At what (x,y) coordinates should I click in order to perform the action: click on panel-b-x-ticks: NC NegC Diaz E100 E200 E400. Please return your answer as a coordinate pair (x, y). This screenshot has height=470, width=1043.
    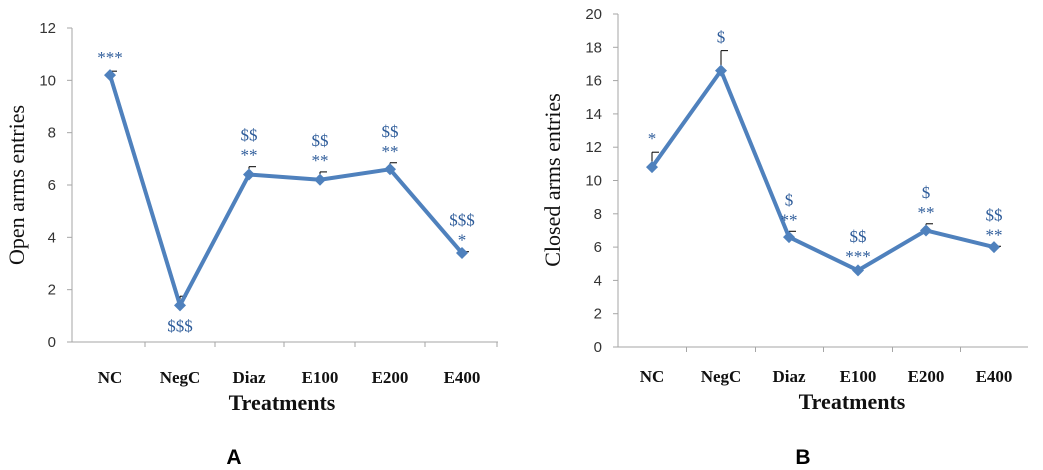
    Looking at the image, I should click on (826, 366).